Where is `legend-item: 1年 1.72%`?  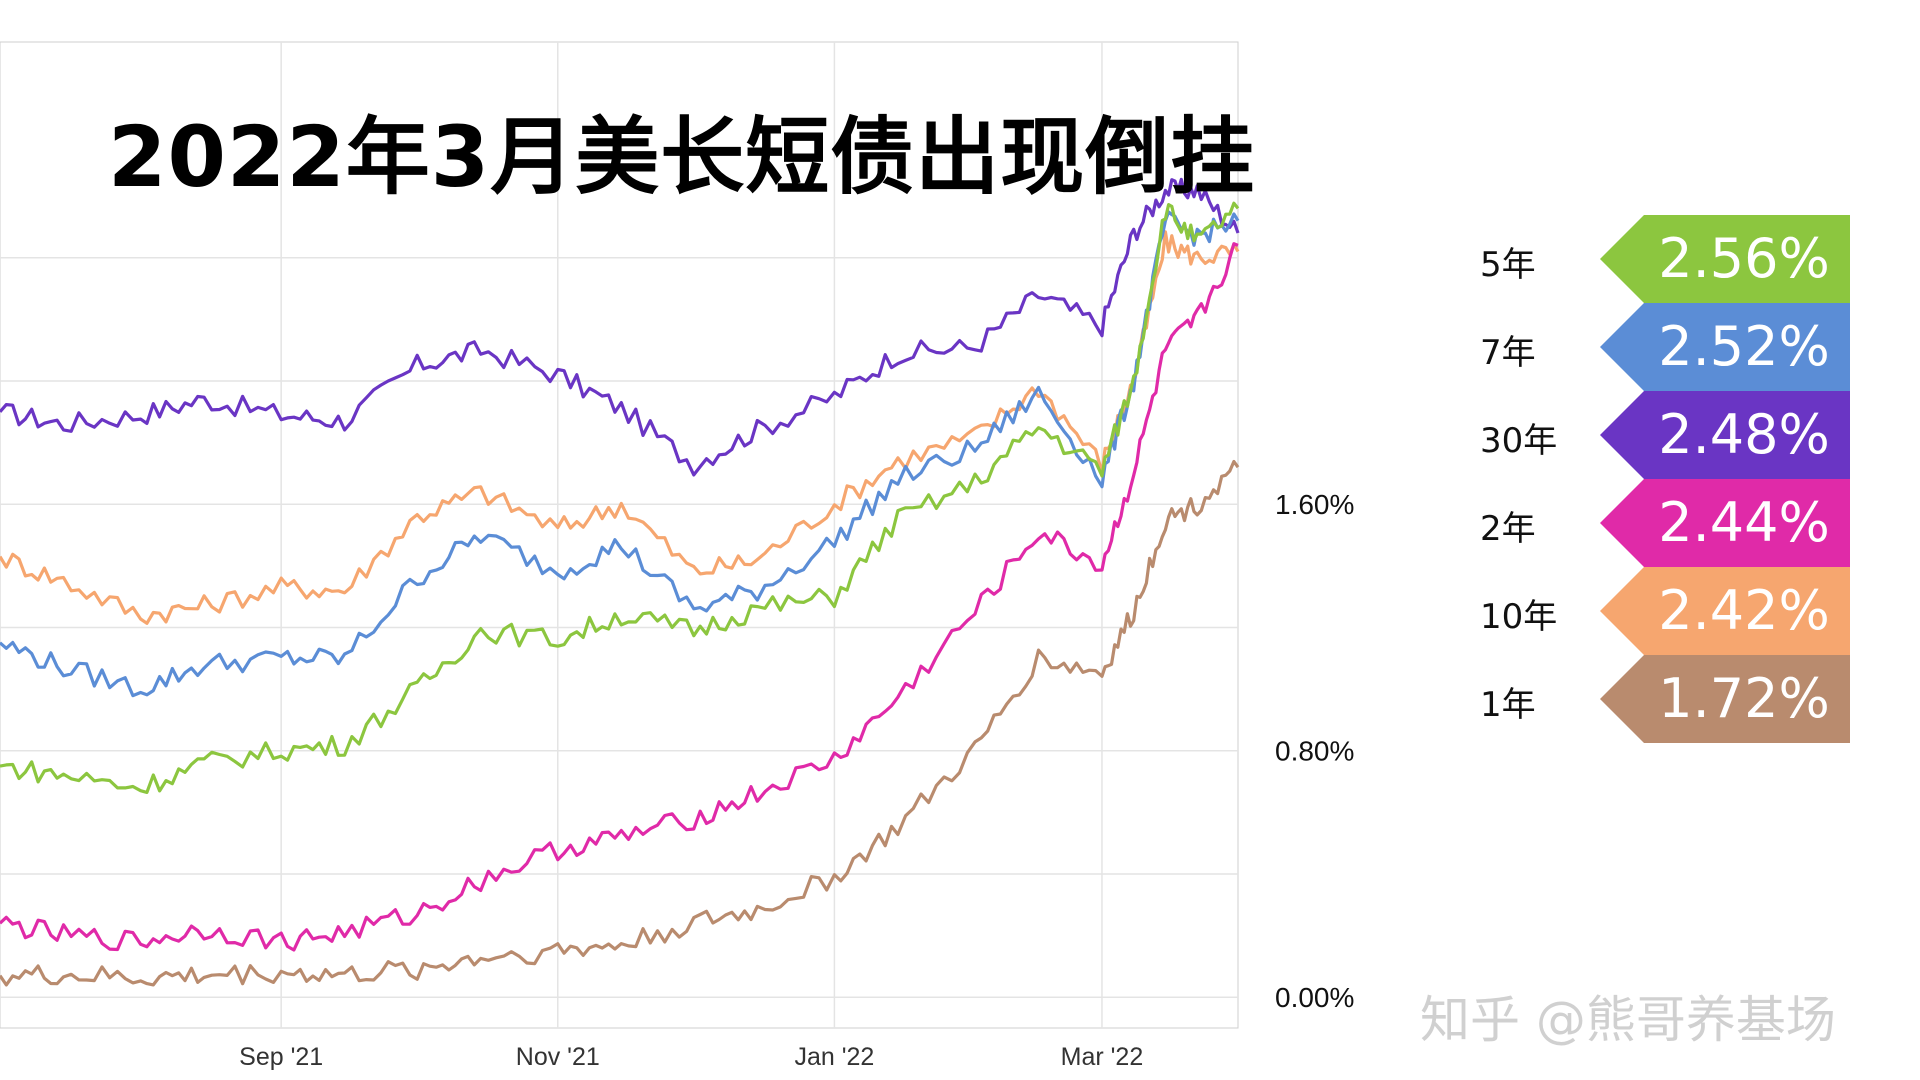
legend-item: 1年 1.72% is located at coordinates (1675, 699).